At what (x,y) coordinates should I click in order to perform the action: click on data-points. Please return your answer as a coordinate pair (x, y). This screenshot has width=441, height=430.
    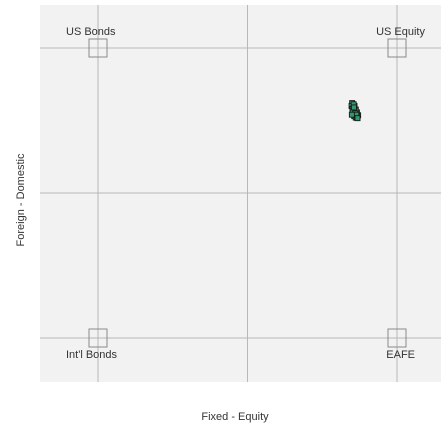
    Looking at the image, I should click on (355, 111).